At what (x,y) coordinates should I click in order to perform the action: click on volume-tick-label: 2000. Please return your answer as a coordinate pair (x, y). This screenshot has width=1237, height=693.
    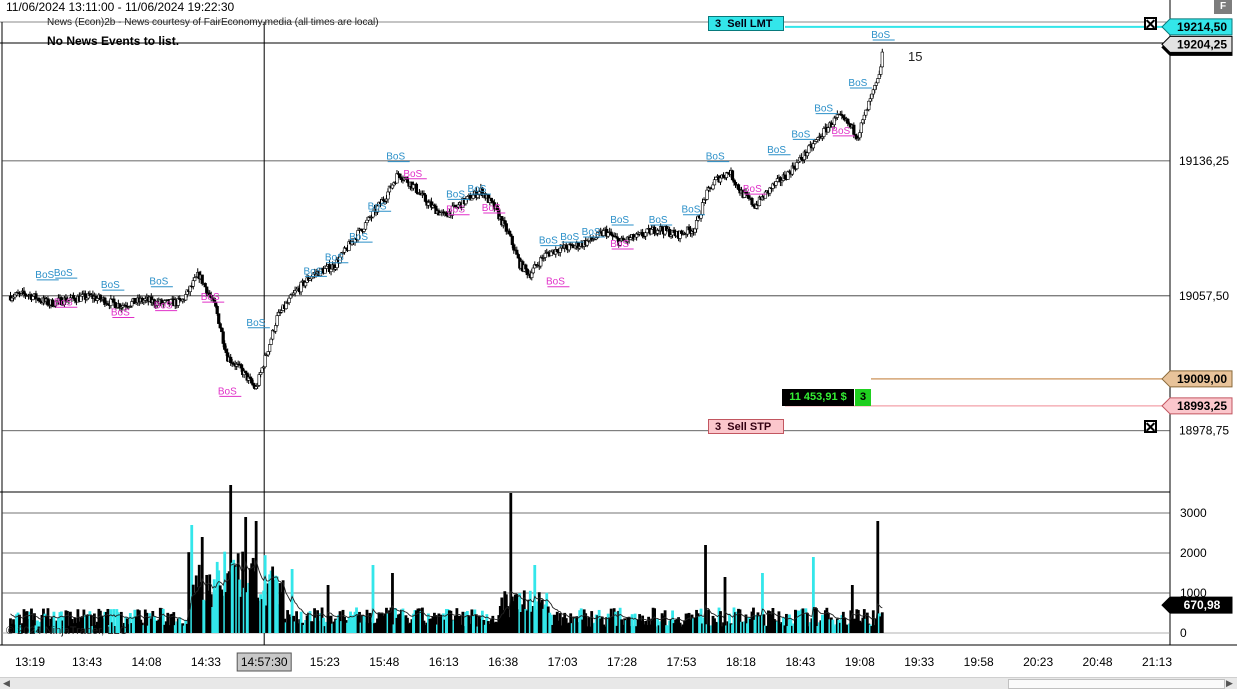
    Looking at the image, I should click on (1193, 553).